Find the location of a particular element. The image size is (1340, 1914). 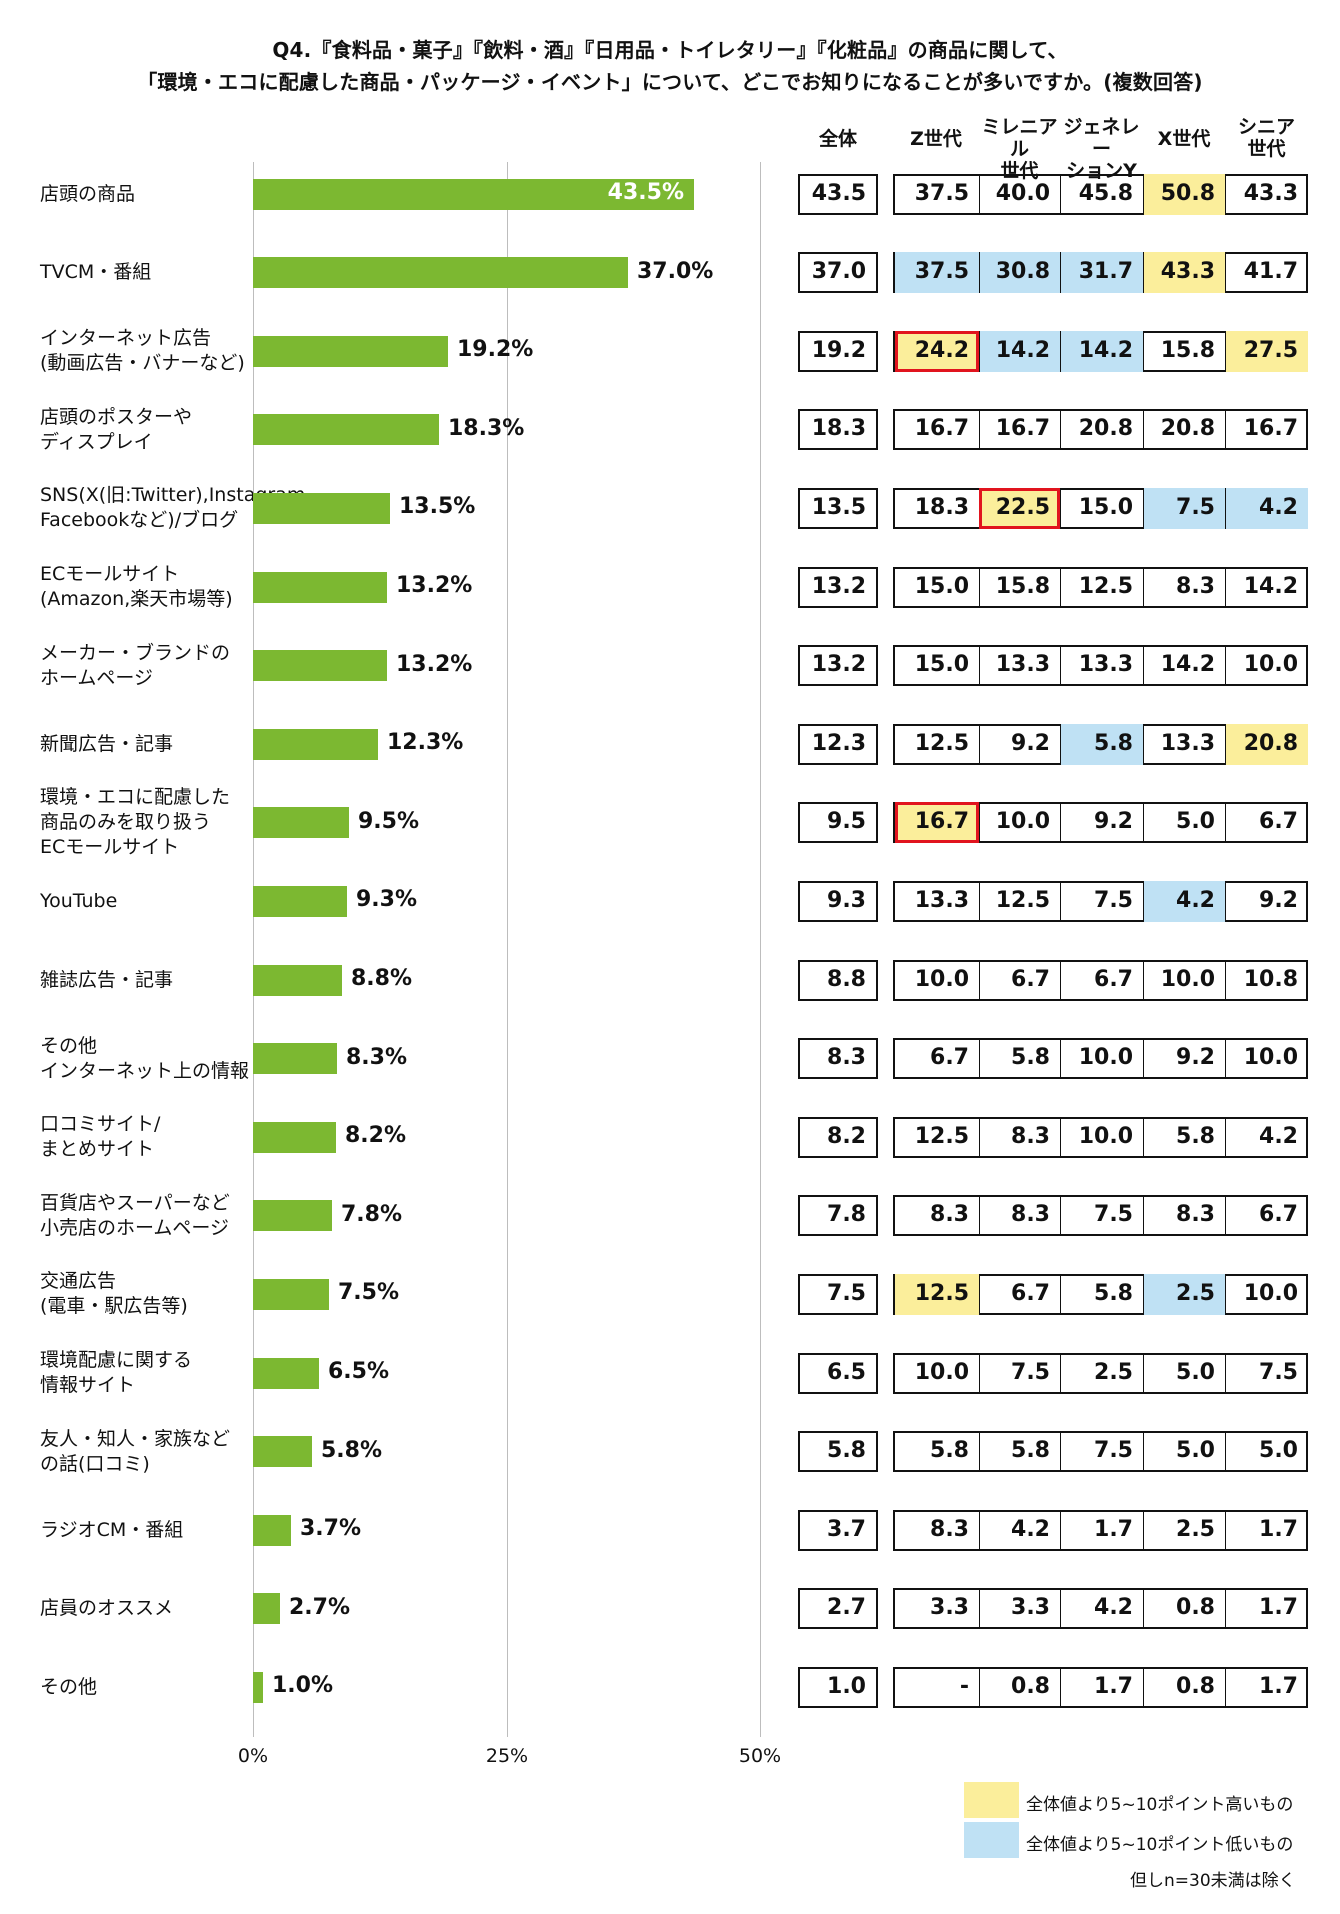

category-label: メーカー・ブランドの ホームページ is located at coordinates (135, 665).